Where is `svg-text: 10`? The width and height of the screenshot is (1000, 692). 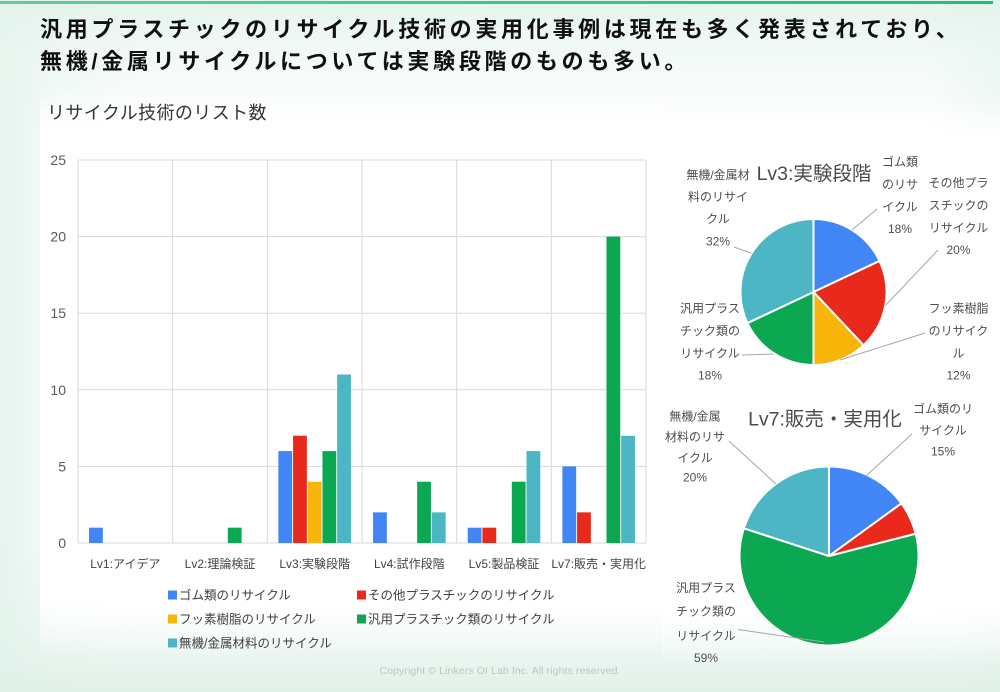 svg-text: 10 is located at coordinates (58, 390).